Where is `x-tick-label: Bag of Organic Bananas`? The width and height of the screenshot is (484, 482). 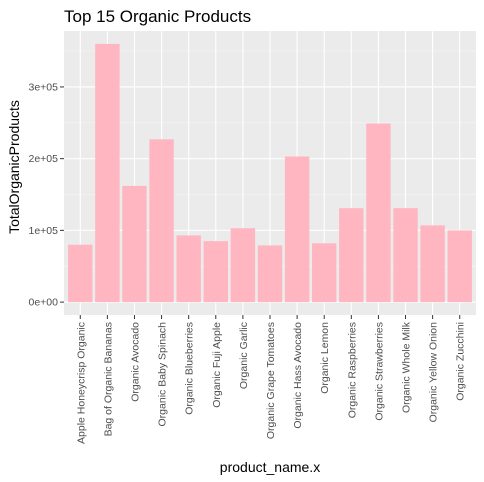 x-tick-label: Bag of Organic Bananas is located at coordinates (108, 379).